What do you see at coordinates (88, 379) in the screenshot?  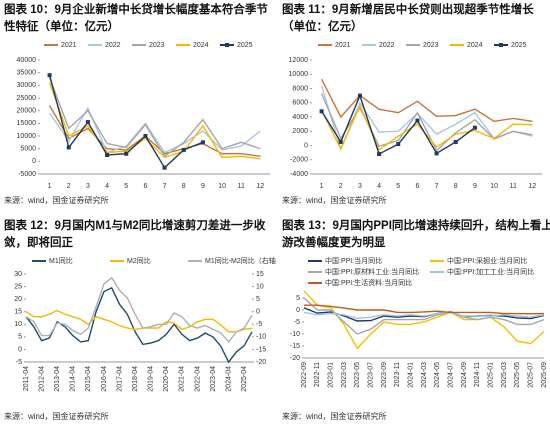 I see `x-tick-label: 2015-04` at bounding box center [88, 379].